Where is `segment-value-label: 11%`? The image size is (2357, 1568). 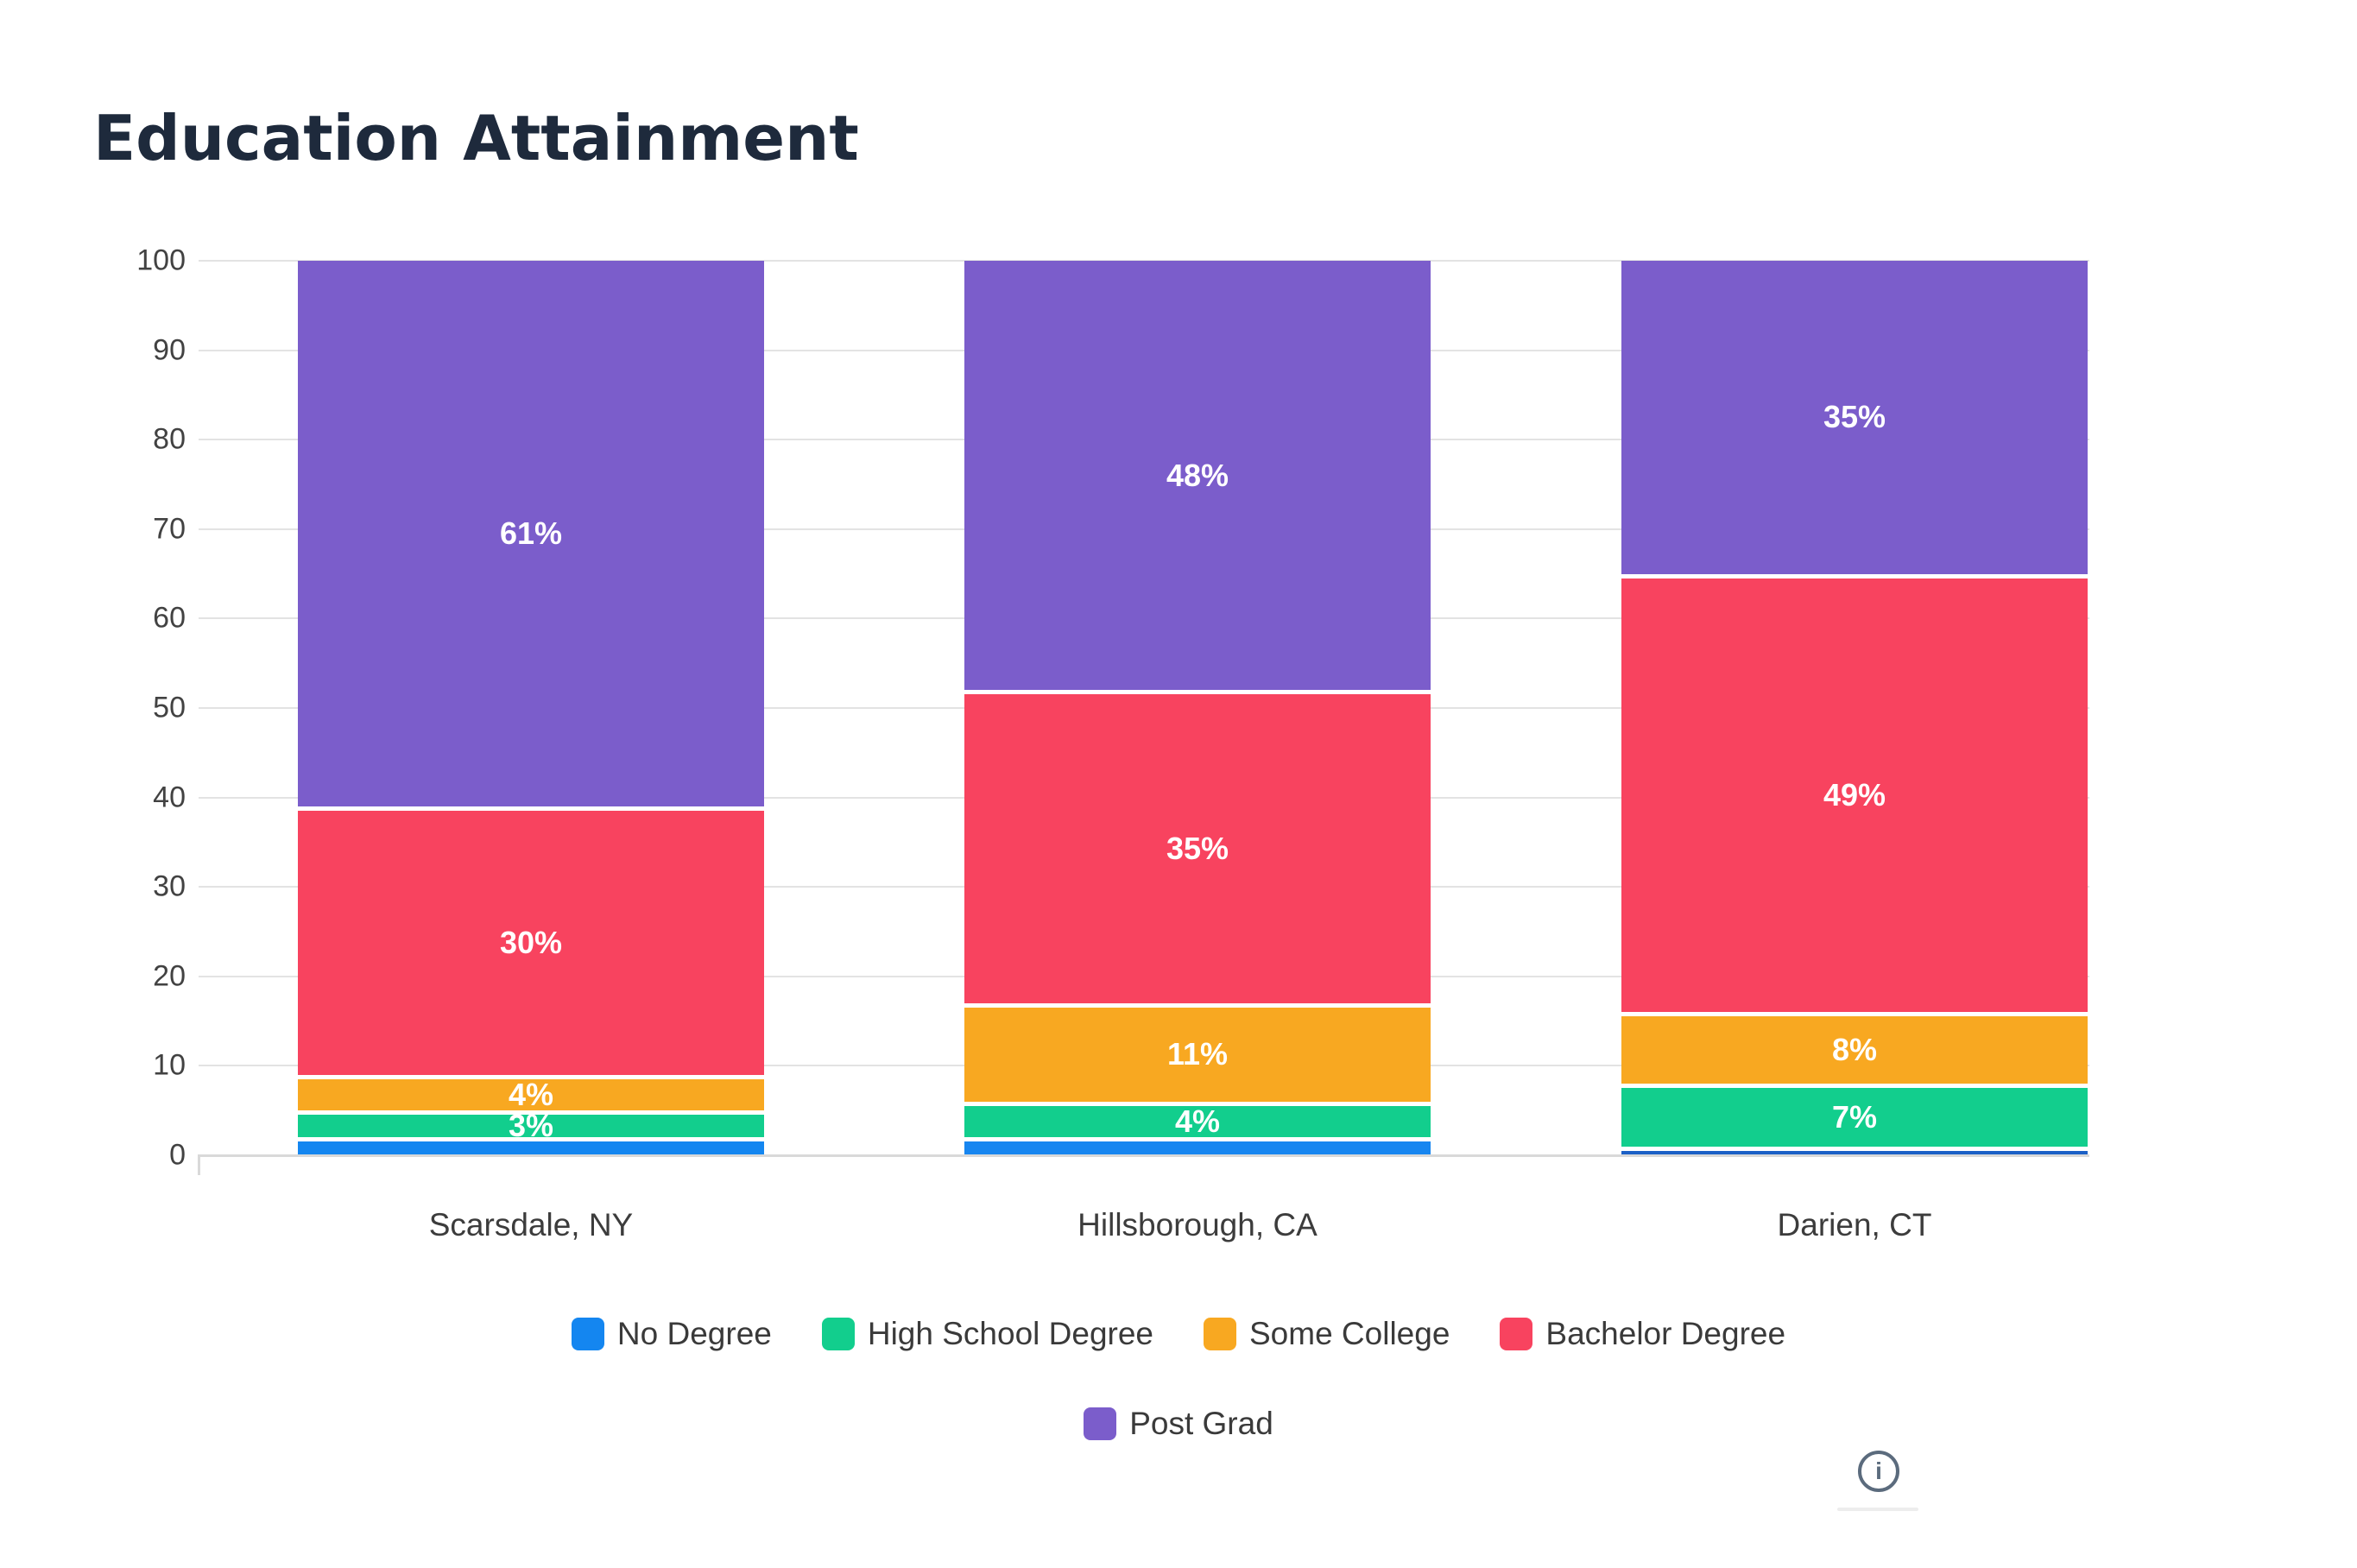
segment-value-label: 11% is located at coordinates (1197, 1054).